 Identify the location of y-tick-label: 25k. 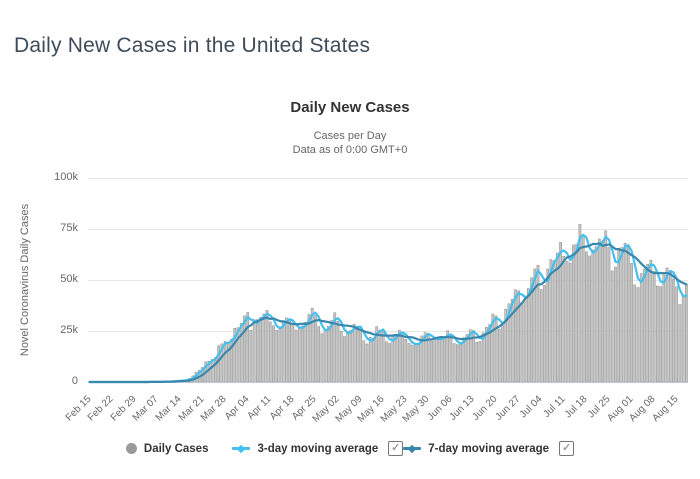
(69, 330).